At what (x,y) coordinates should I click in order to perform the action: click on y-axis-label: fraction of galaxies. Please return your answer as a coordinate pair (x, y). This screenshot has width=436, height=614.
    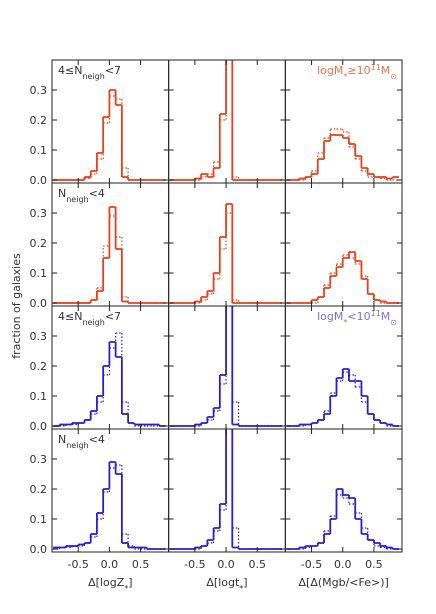
    Looking at the image, I should click on (16, 306).